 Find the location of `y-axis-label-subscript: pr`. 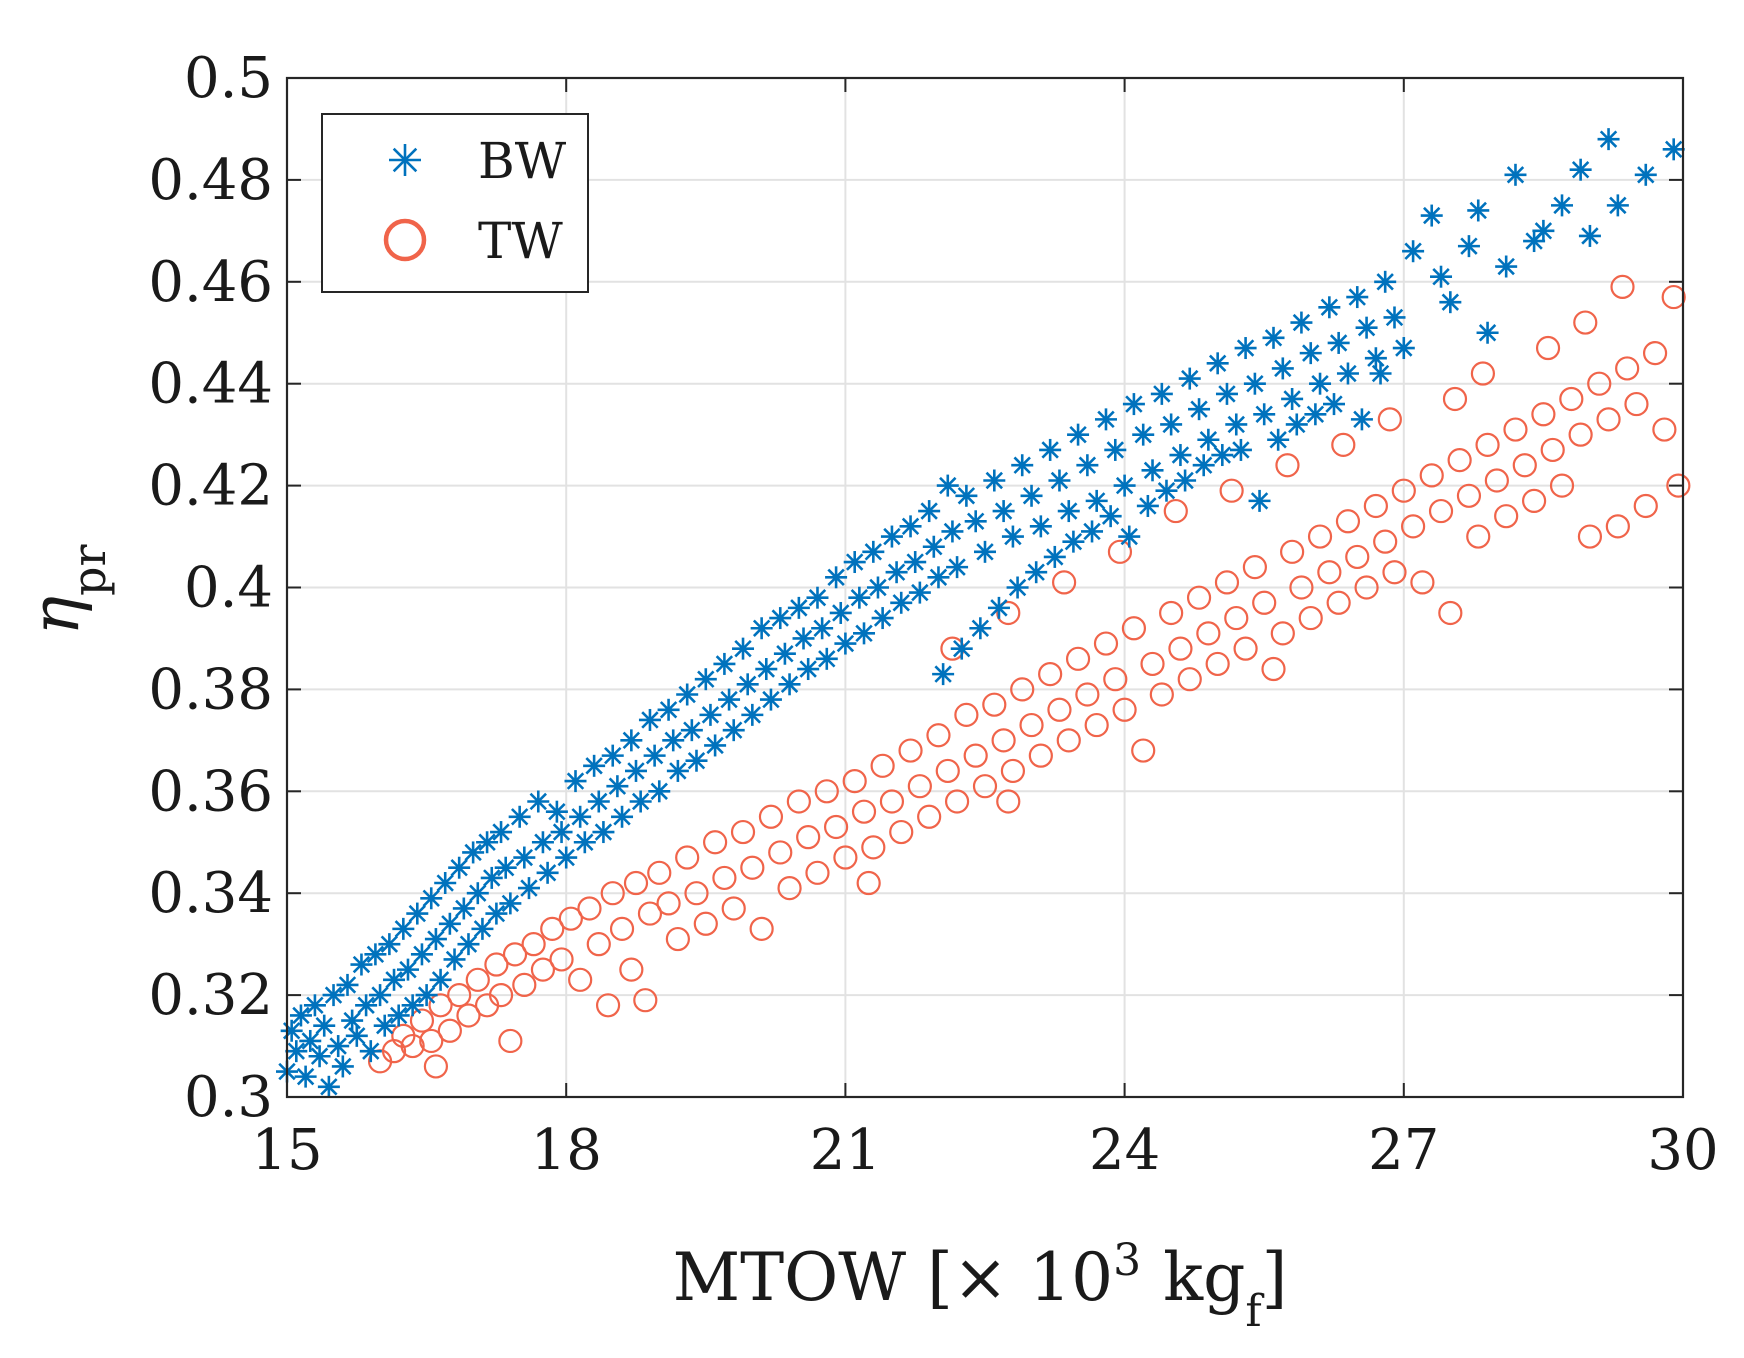

y-axis-label-subscript: pr is located at coordinates (89, 569).